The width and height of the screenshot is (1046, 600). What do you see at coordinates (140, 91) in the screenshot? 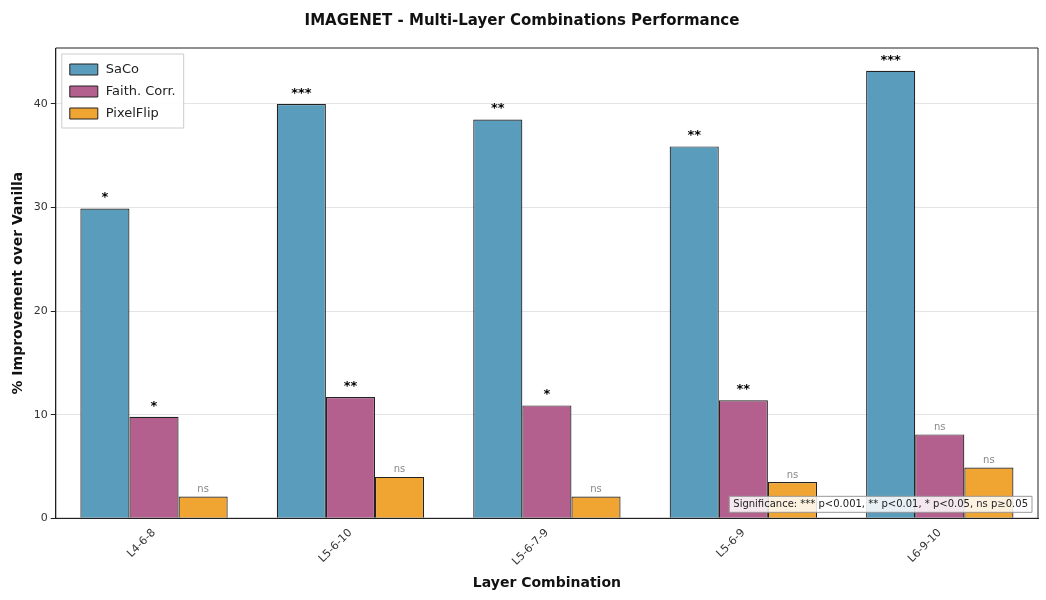
I see `legend-label: Faith. Corr.` at bounding box center [140, 91].